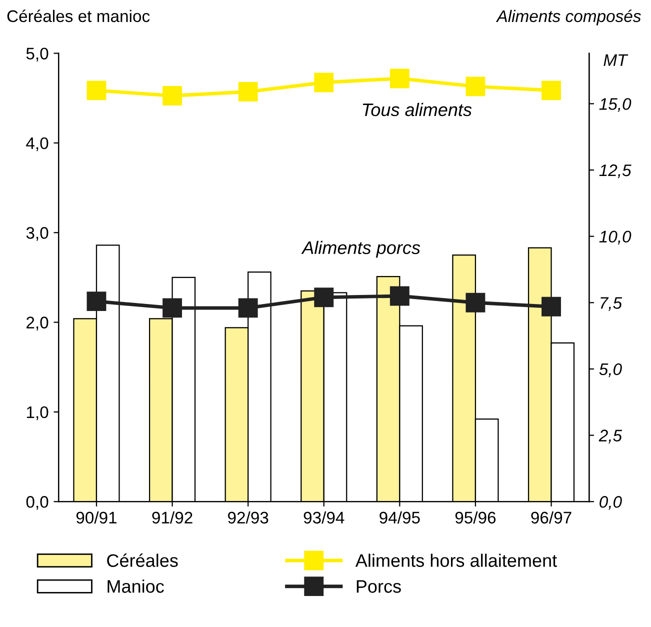 Image resolution: width=651 pixels, height=627 pixels. I want to click on x-tick-label: 93/94, so click(324, 517).